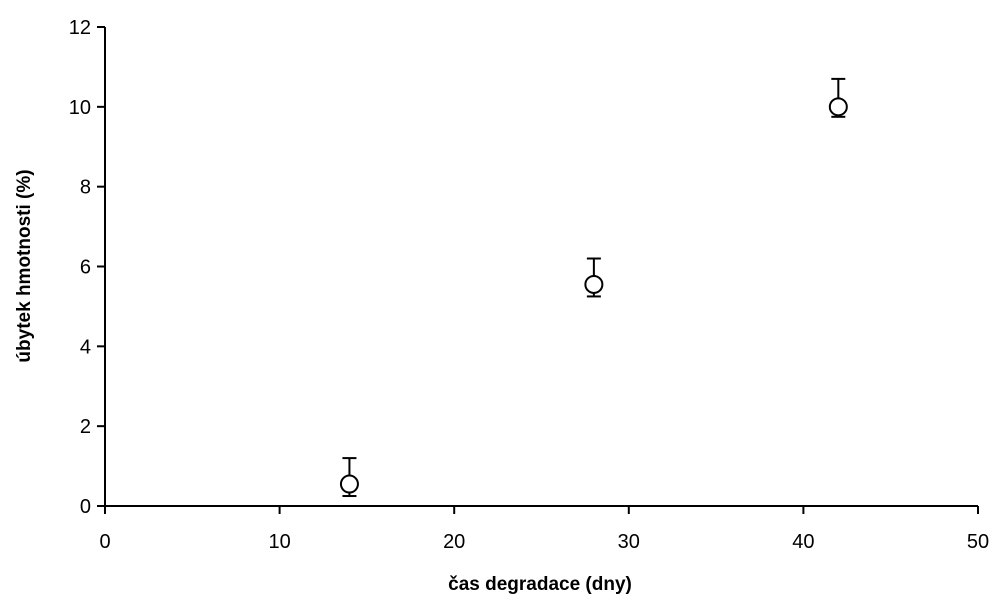  Describe the element at coordinates (454, 542) in the screenshot. I see `x-tick-label: 20` at that location.